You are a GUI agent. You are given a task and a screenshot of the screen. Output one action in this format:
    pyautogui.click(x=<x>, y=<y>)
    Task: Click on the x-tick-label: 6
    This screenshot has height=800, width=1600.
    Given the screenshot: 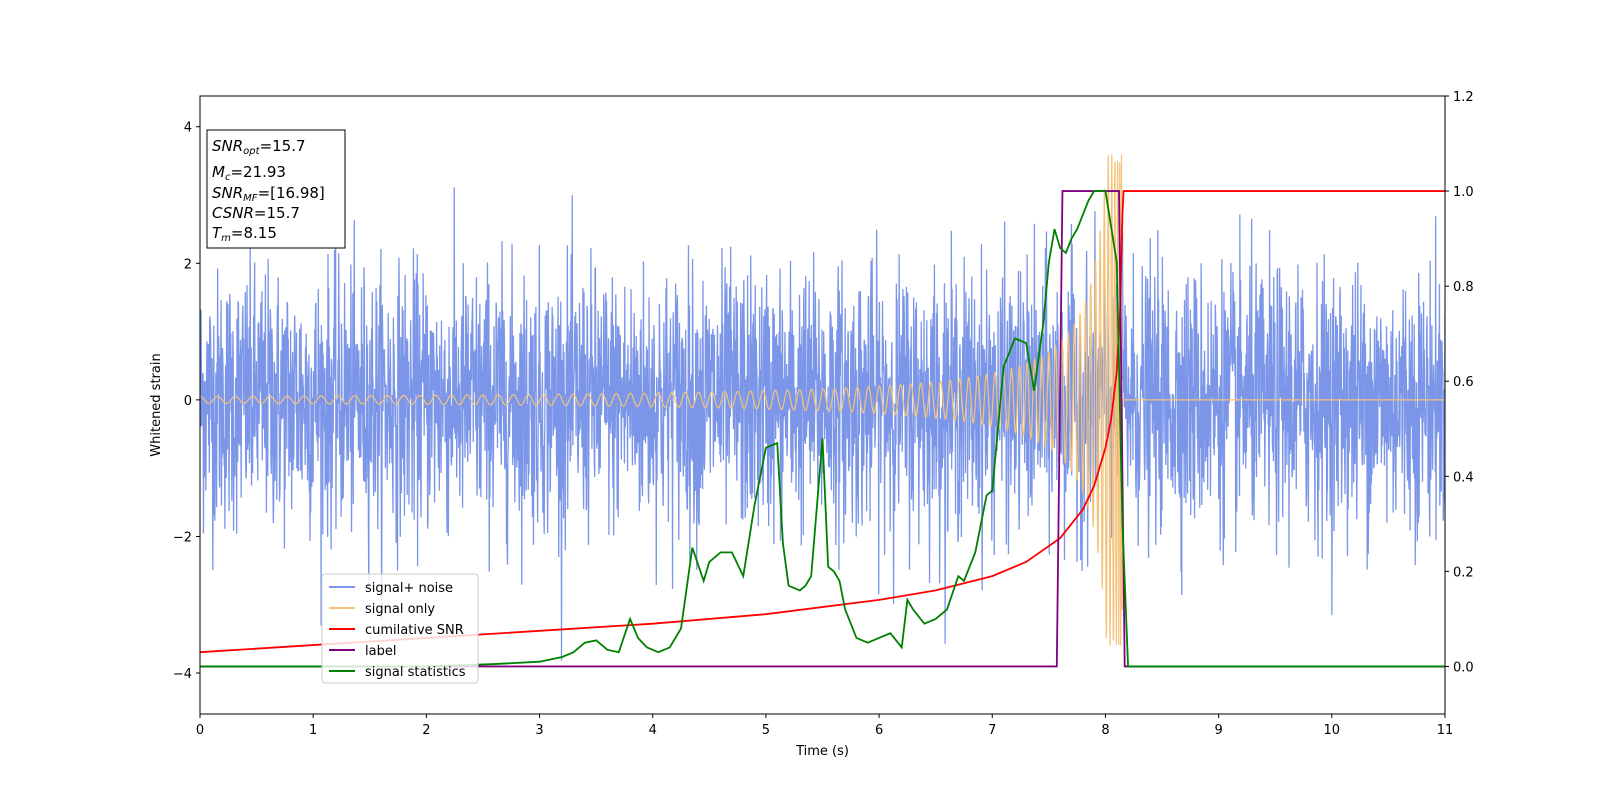 What is the action you would take?
    pyautogui.click(x=879, y=730)
    